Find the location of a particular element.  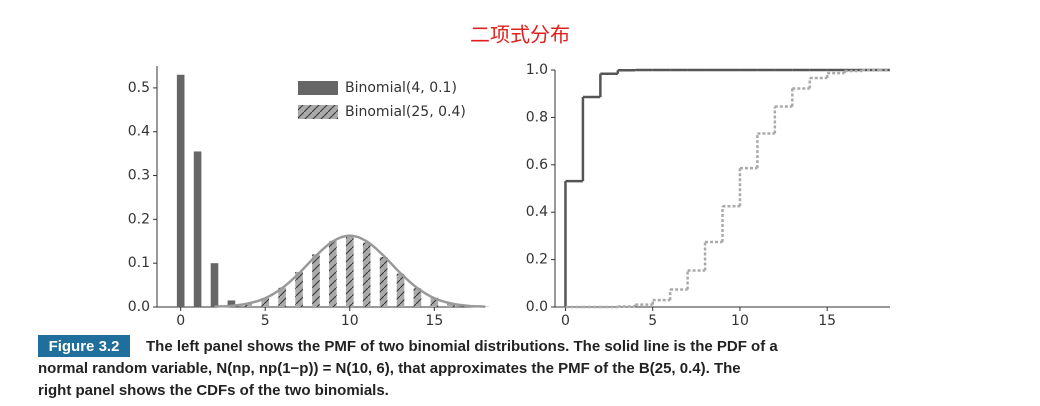

caption-label: Figure 3.2 is located at coordinates (84, 346).